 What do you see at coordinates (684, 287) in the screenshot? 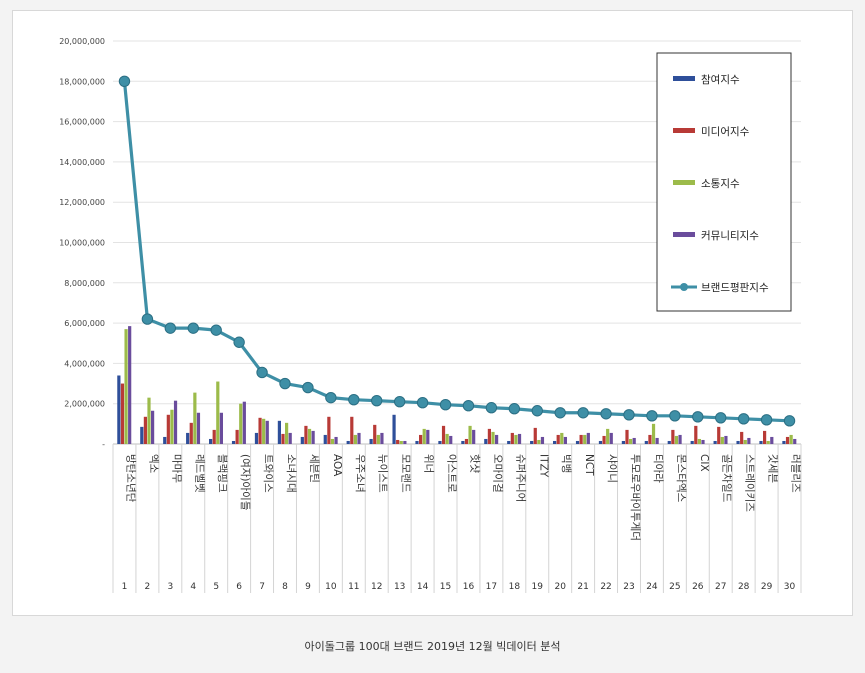
I see `legend-marker` at bounding box center [684, 287].